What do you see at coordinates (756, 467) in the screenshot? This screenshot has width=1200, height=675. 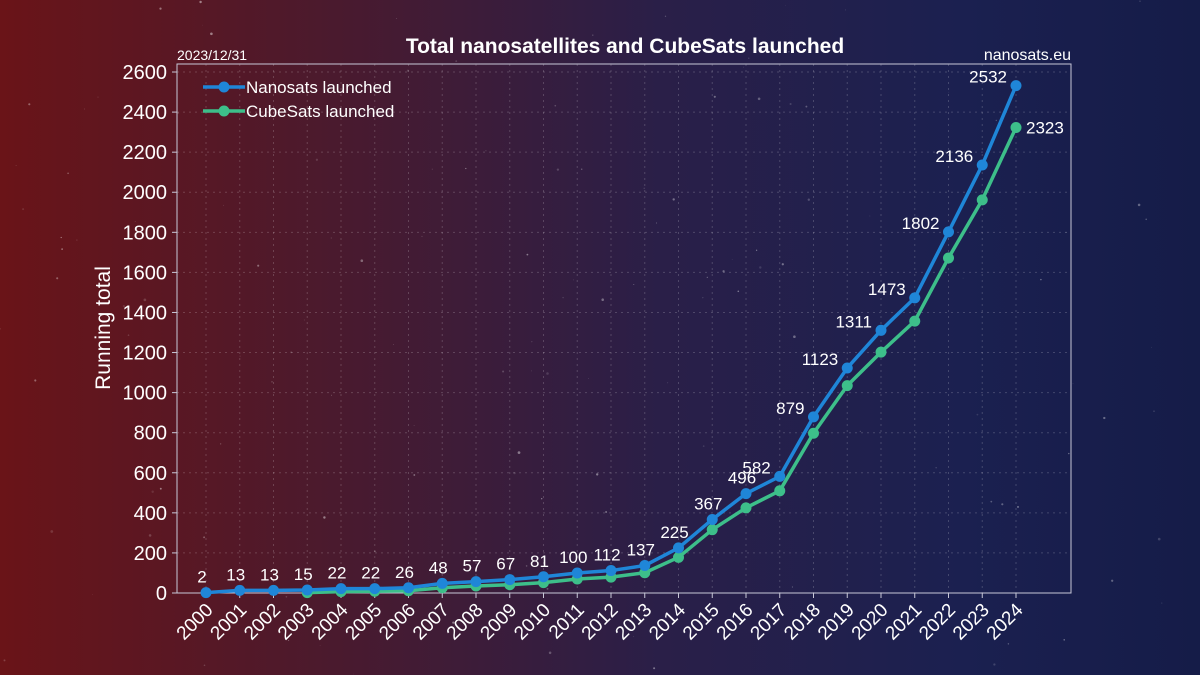 I see `data-label-nanosats: 582` at bounding box center [756, 467].